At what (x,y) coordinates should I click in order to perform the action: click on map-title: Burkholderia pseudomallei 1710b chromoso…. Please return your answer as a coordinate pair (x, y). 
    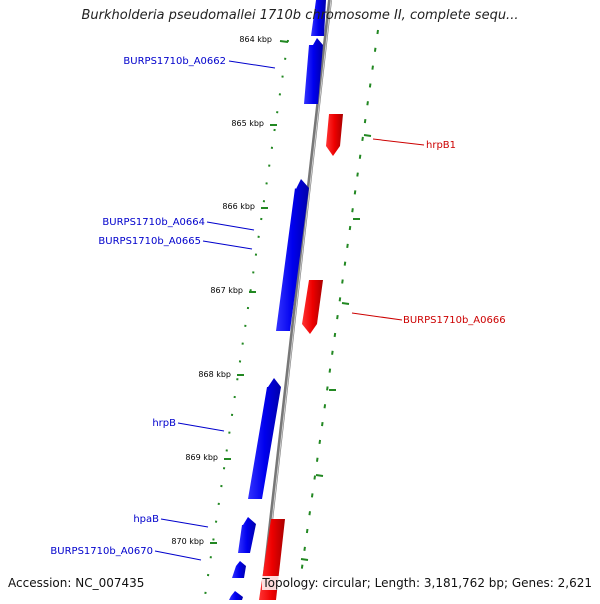
    Looking at the image, I should click on (300, 15).